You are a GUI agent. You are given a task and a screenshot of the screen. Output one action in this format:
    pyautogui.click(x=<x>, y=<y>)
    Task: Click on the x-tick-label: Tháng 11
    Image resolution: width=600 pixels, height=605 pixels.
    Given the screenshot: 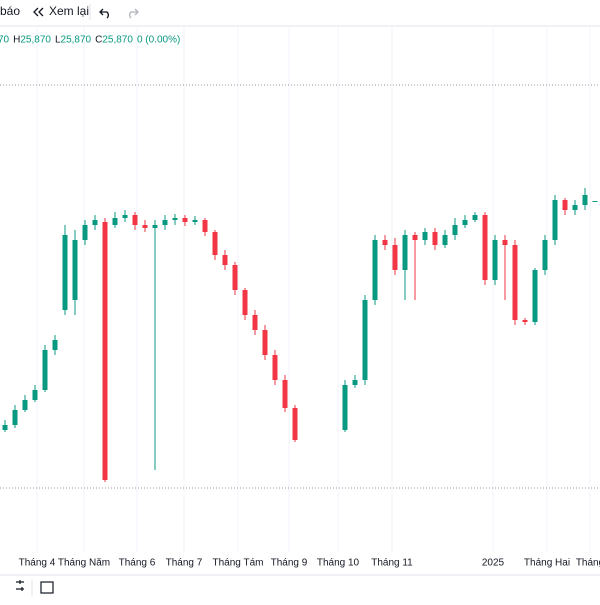 What is the action you would take?
    pyautogui.click(x=392, y=563)
    